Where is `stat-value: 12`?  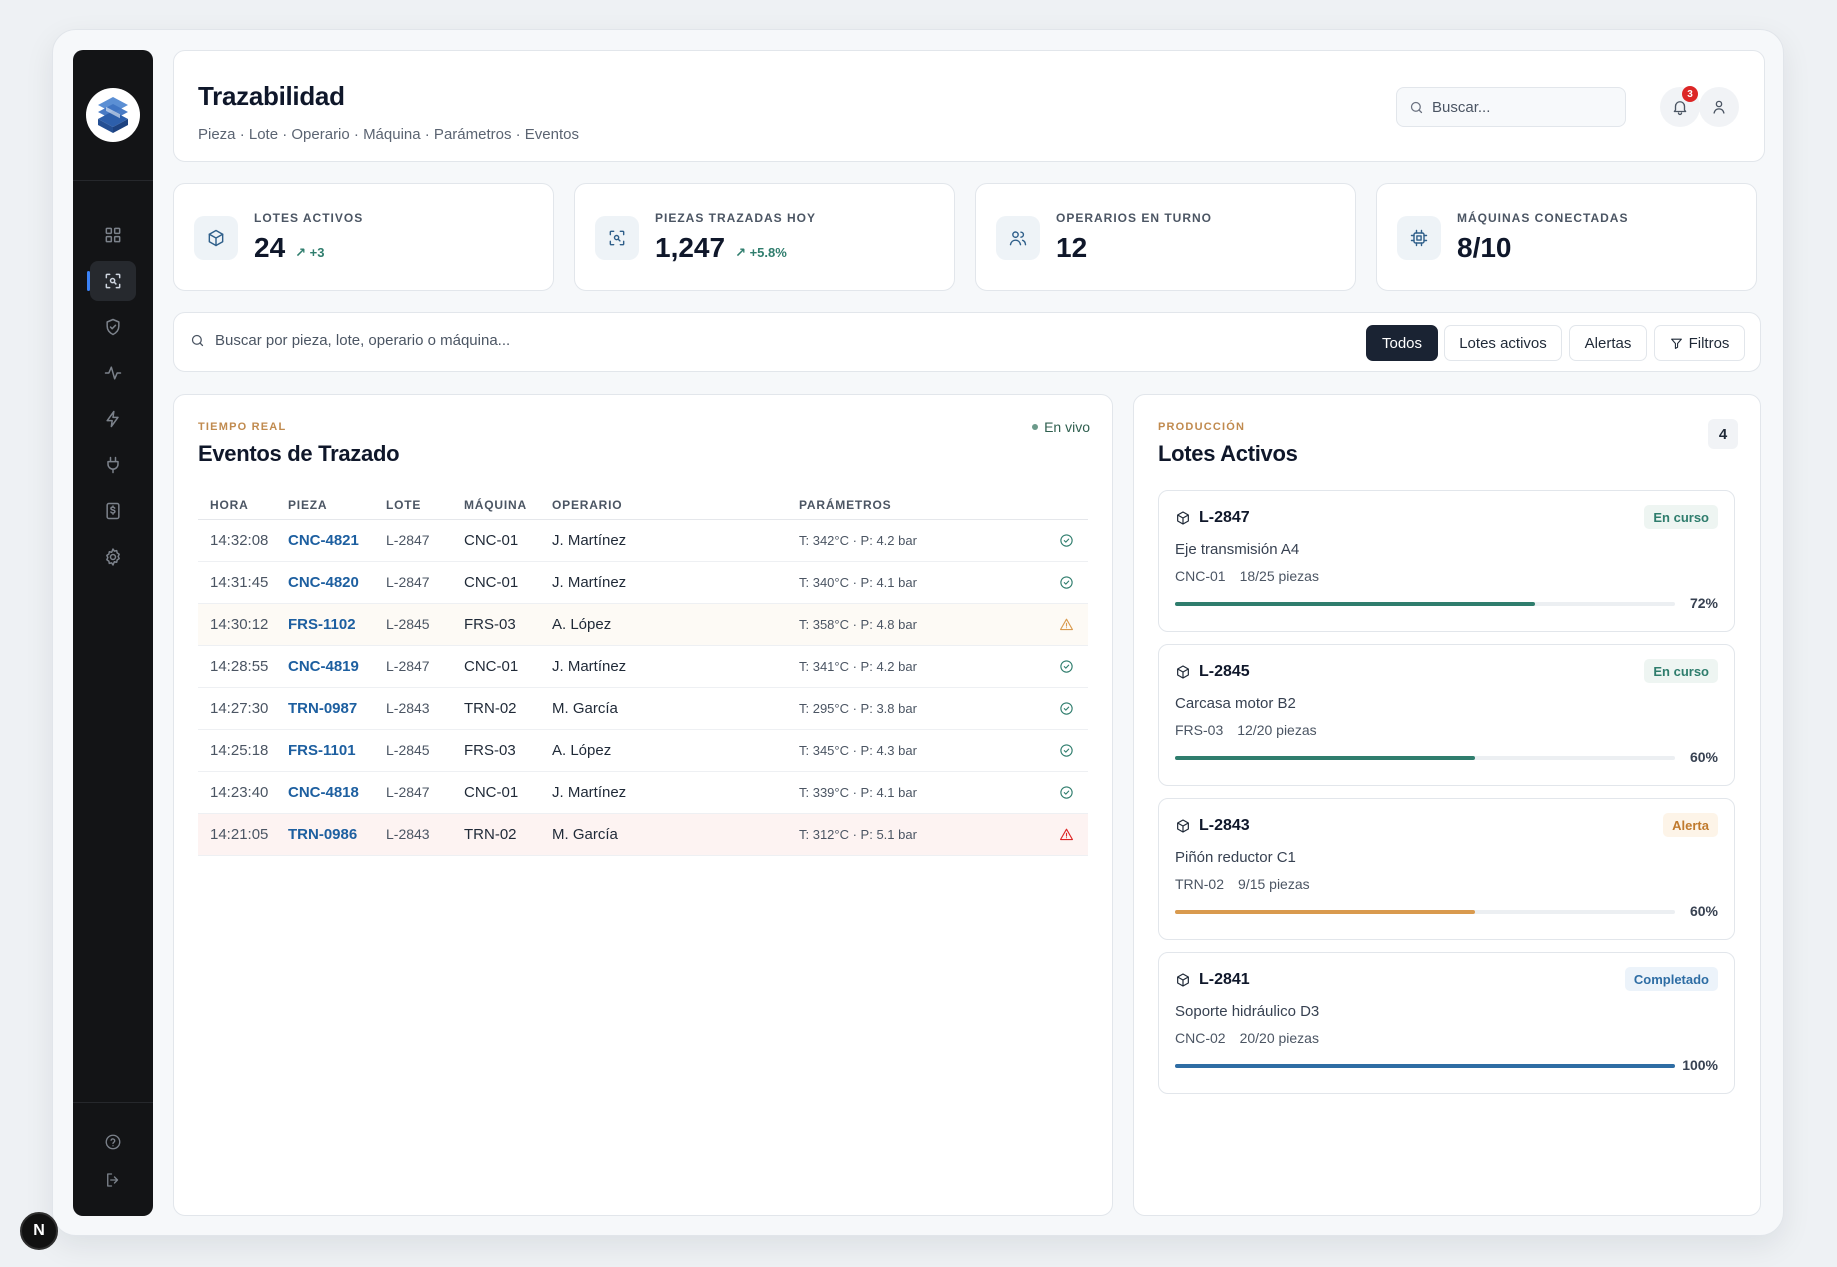 stat-value: 12 is located at coordinates (1072, 247).